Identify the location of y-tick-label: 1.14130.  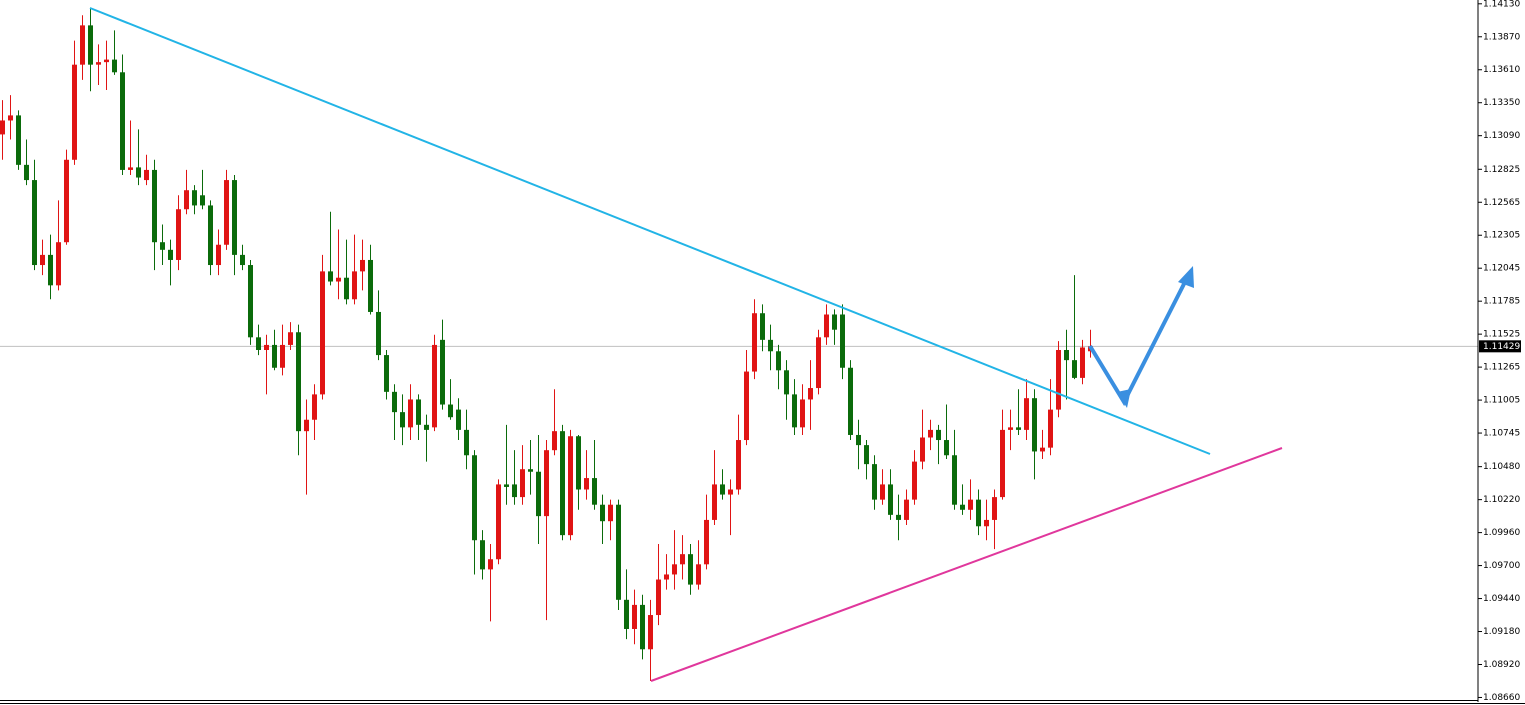
(1501, 4).